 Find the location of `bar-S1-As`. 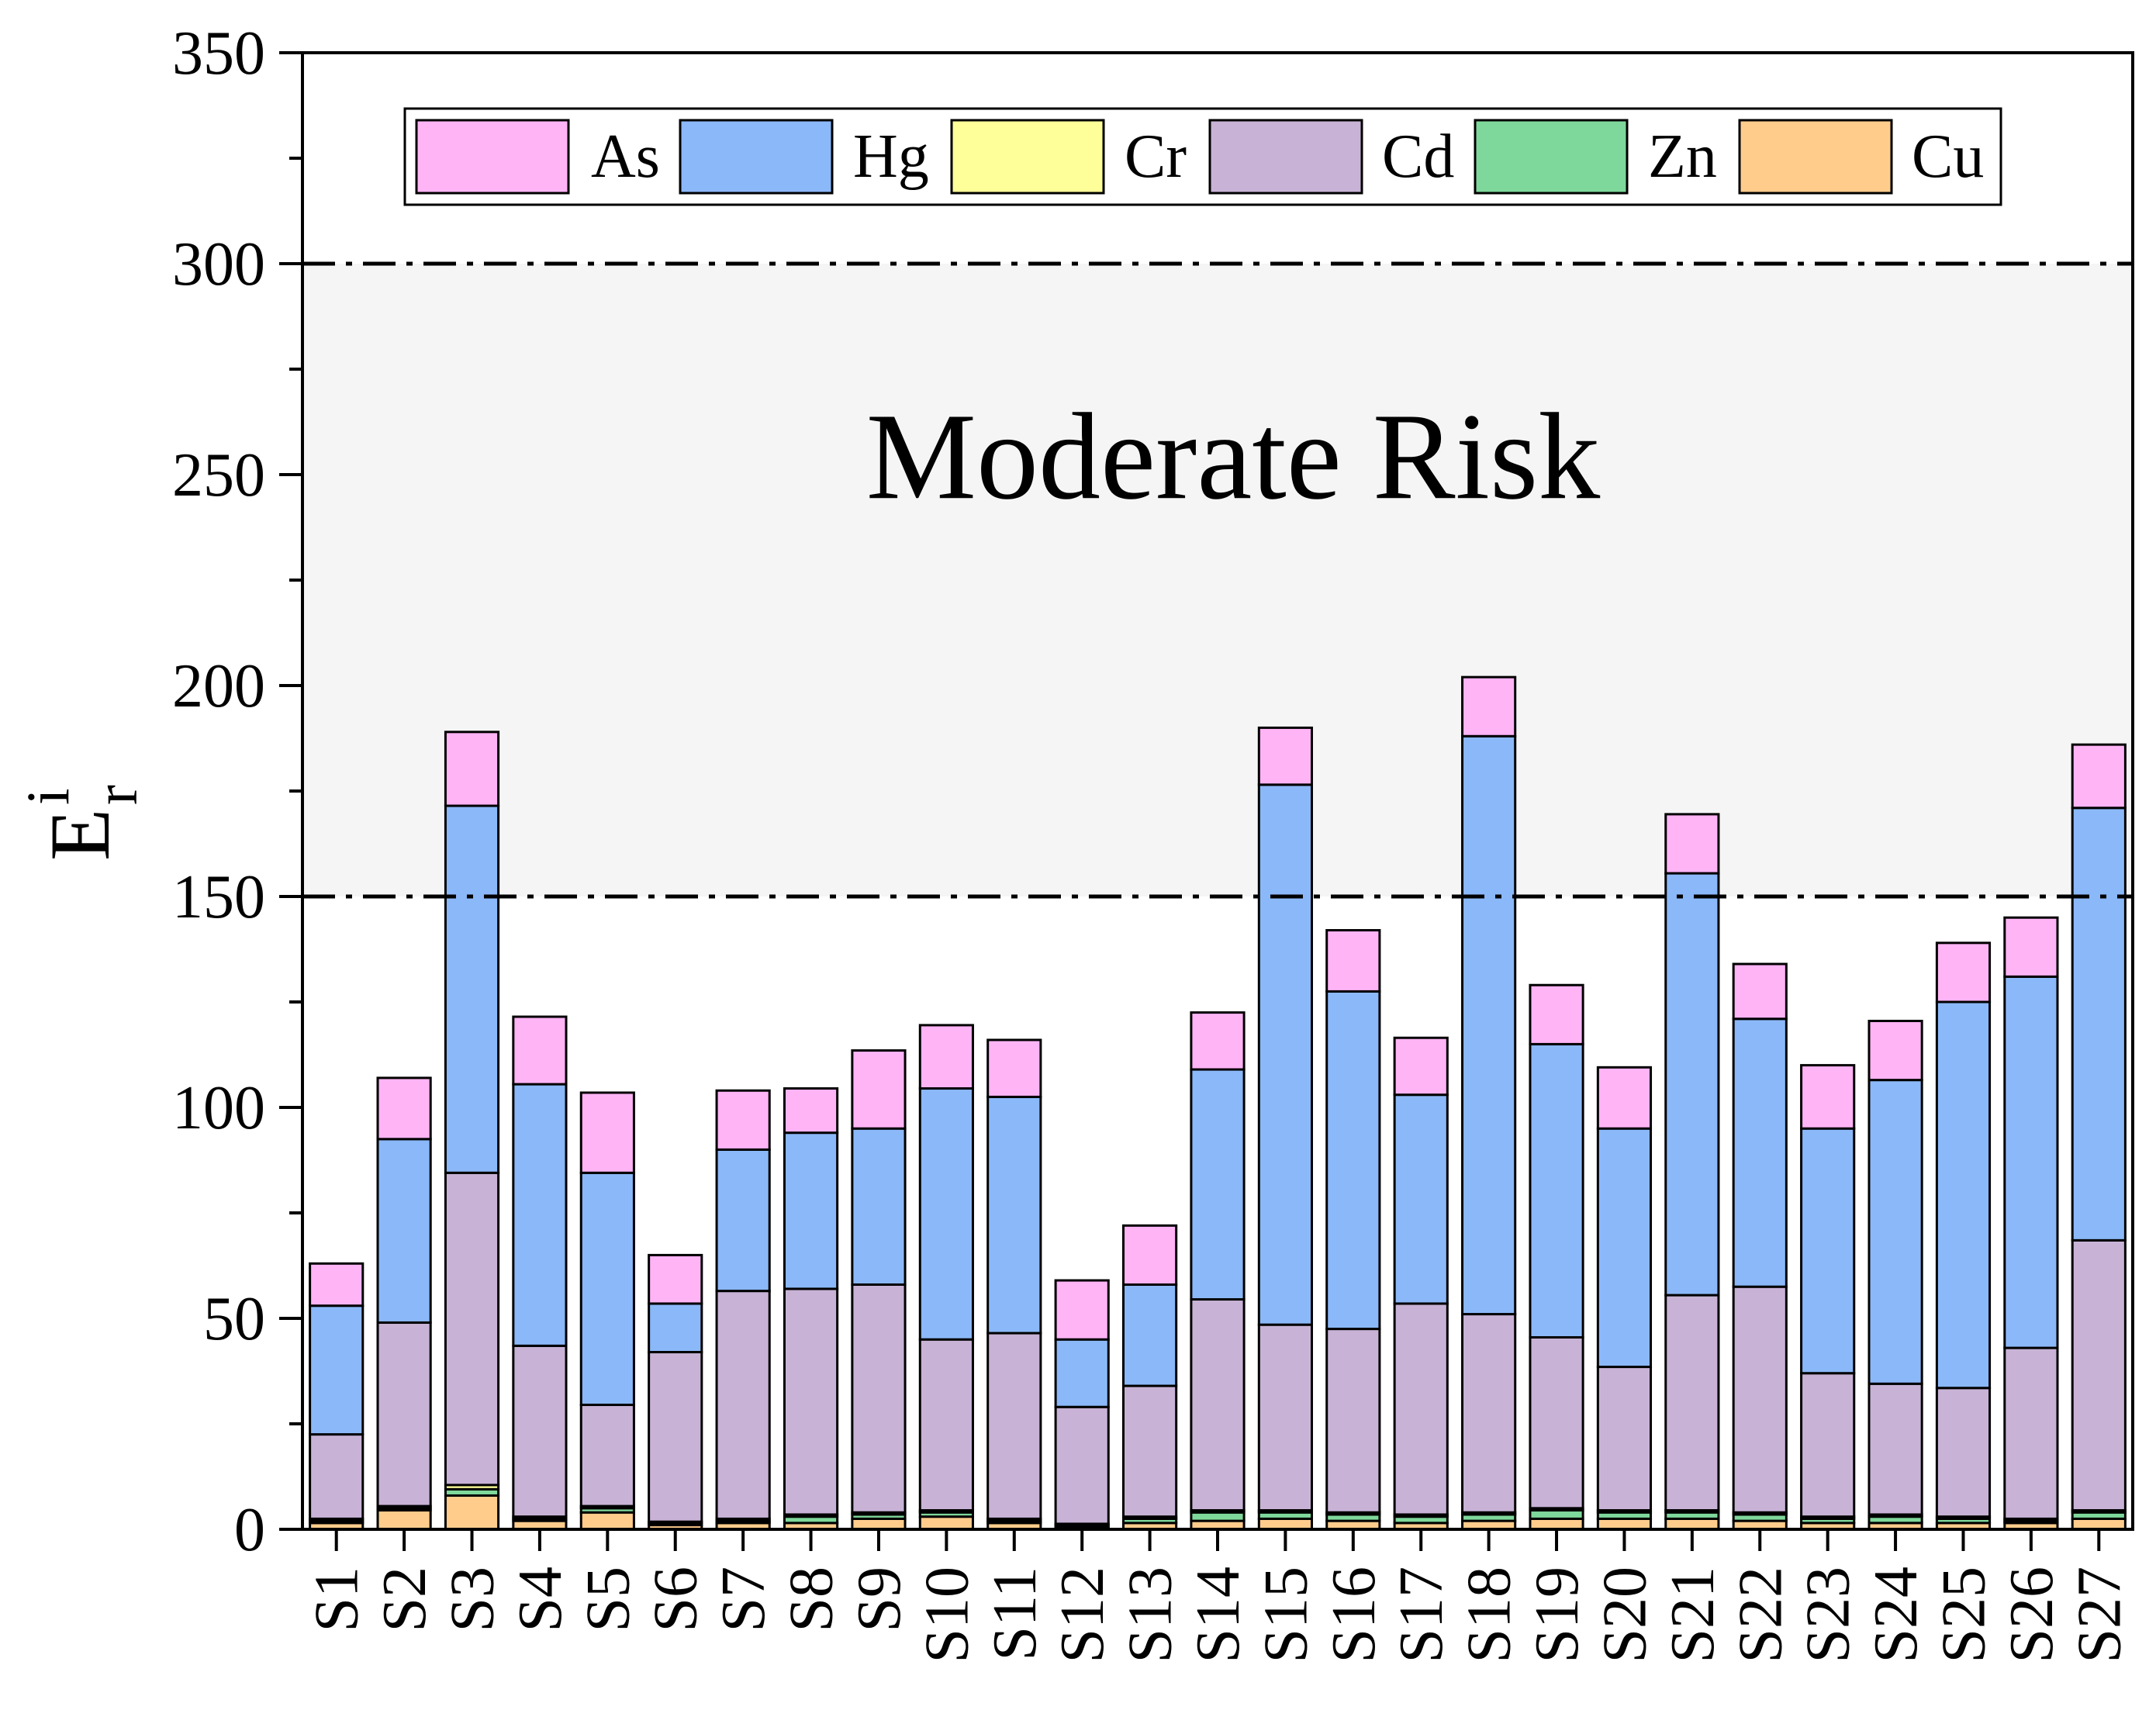

bar-S1-As is located at coordinates (337, 1285).